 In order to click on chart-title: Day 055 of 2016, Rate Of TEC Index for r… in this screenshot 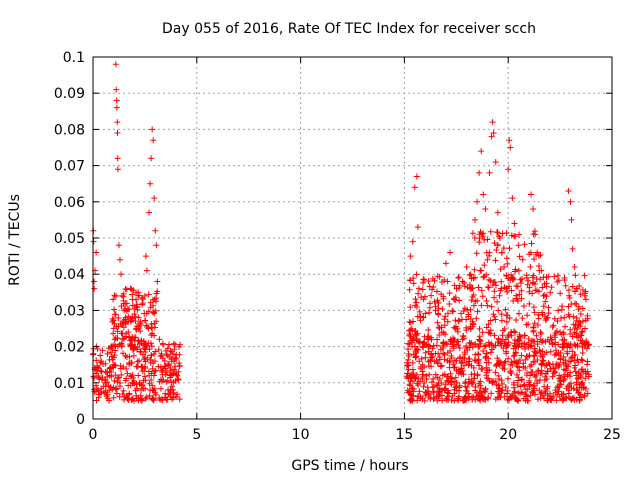, I will do `click(349, 29)`.